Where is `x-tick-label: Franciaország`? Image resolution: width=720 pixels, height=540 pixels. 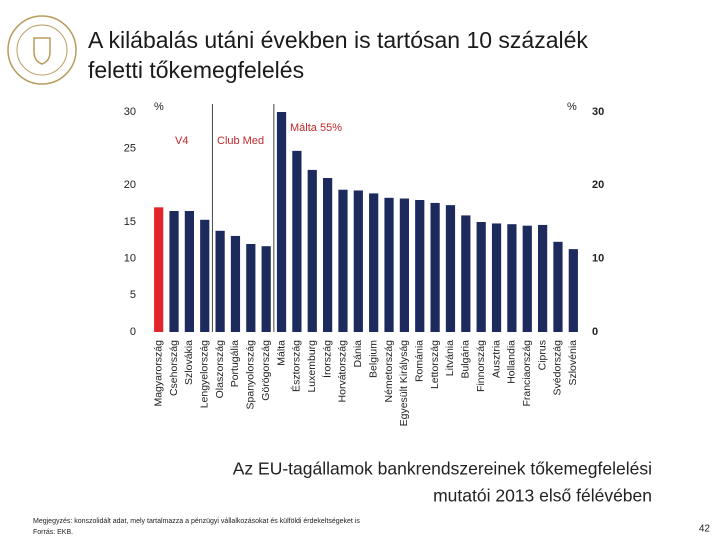 x-tick-label: Franciaország is located at coordinates (527, 373).